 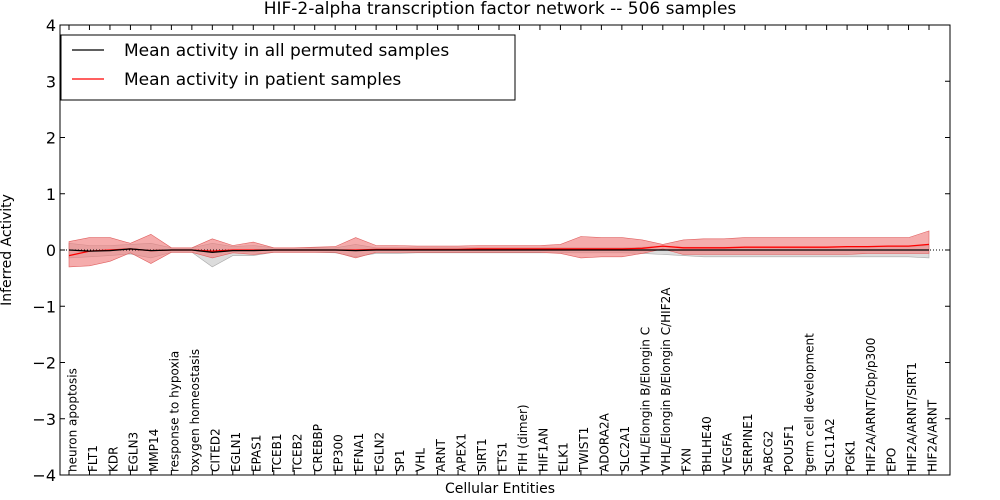 I want to click on y-tick-label: 0, so click(x=51, y=250).